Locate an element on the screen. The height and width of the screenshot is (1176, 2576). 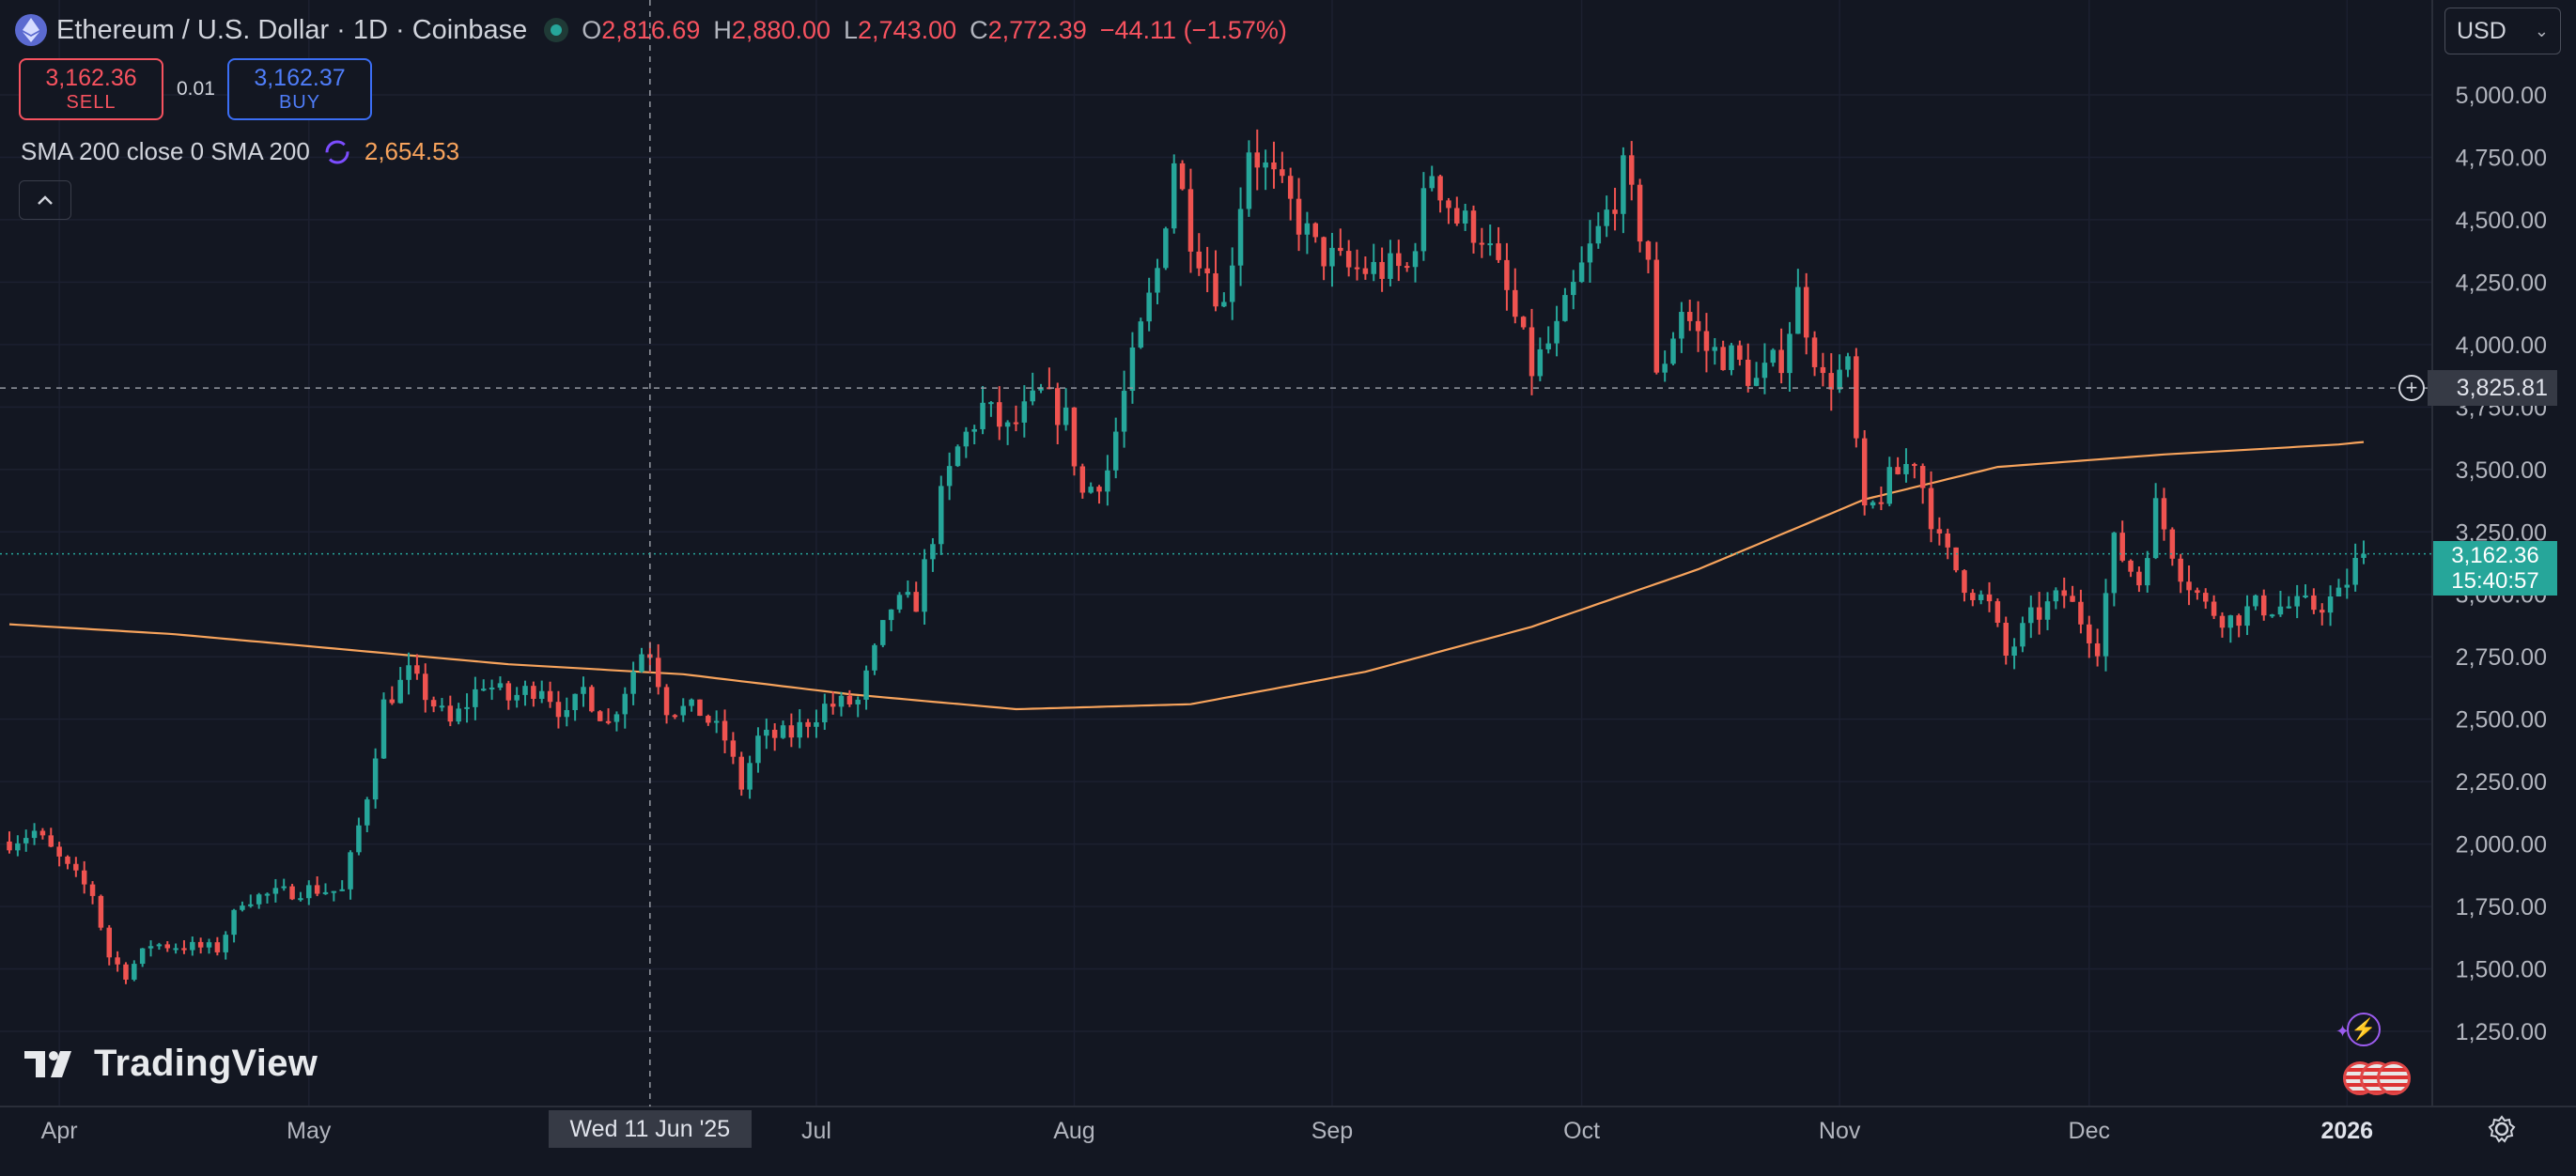
economic-events-icon is located at coordinates (2377, 1078).